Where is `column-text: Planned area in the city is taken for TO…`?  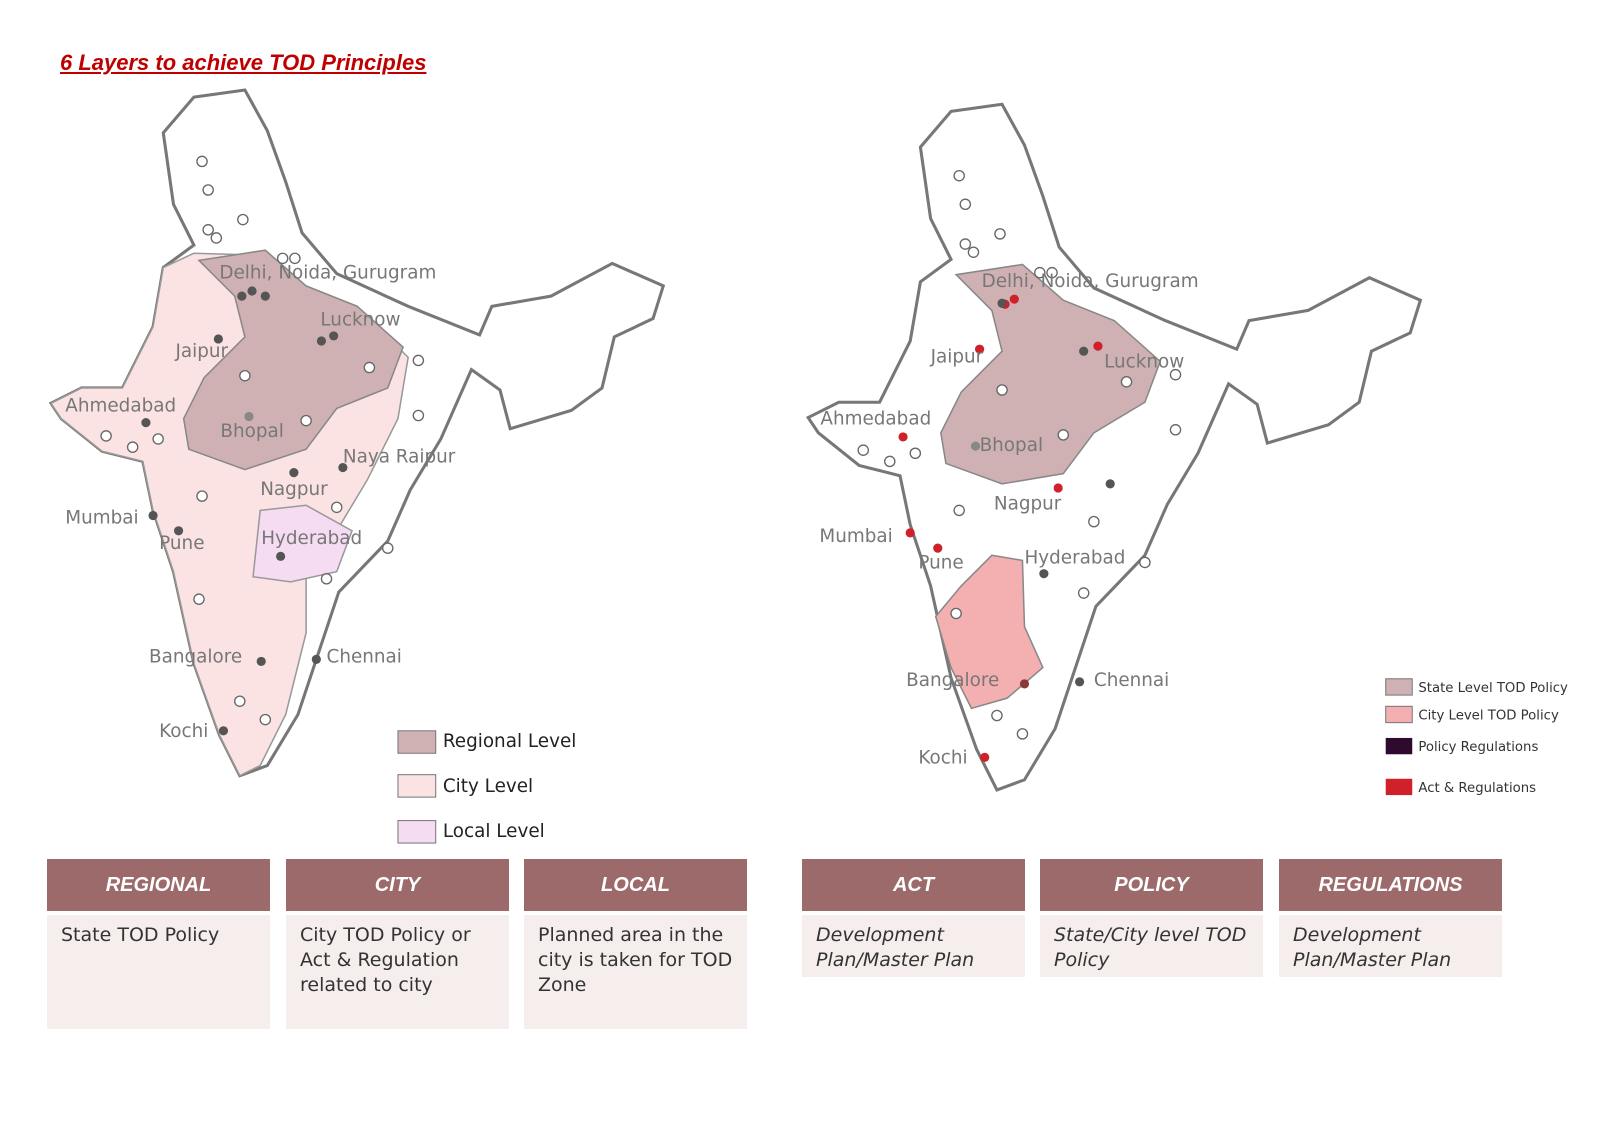 column-text: Planned area in the city is taken for TO… is located at coordinates (635, 972).